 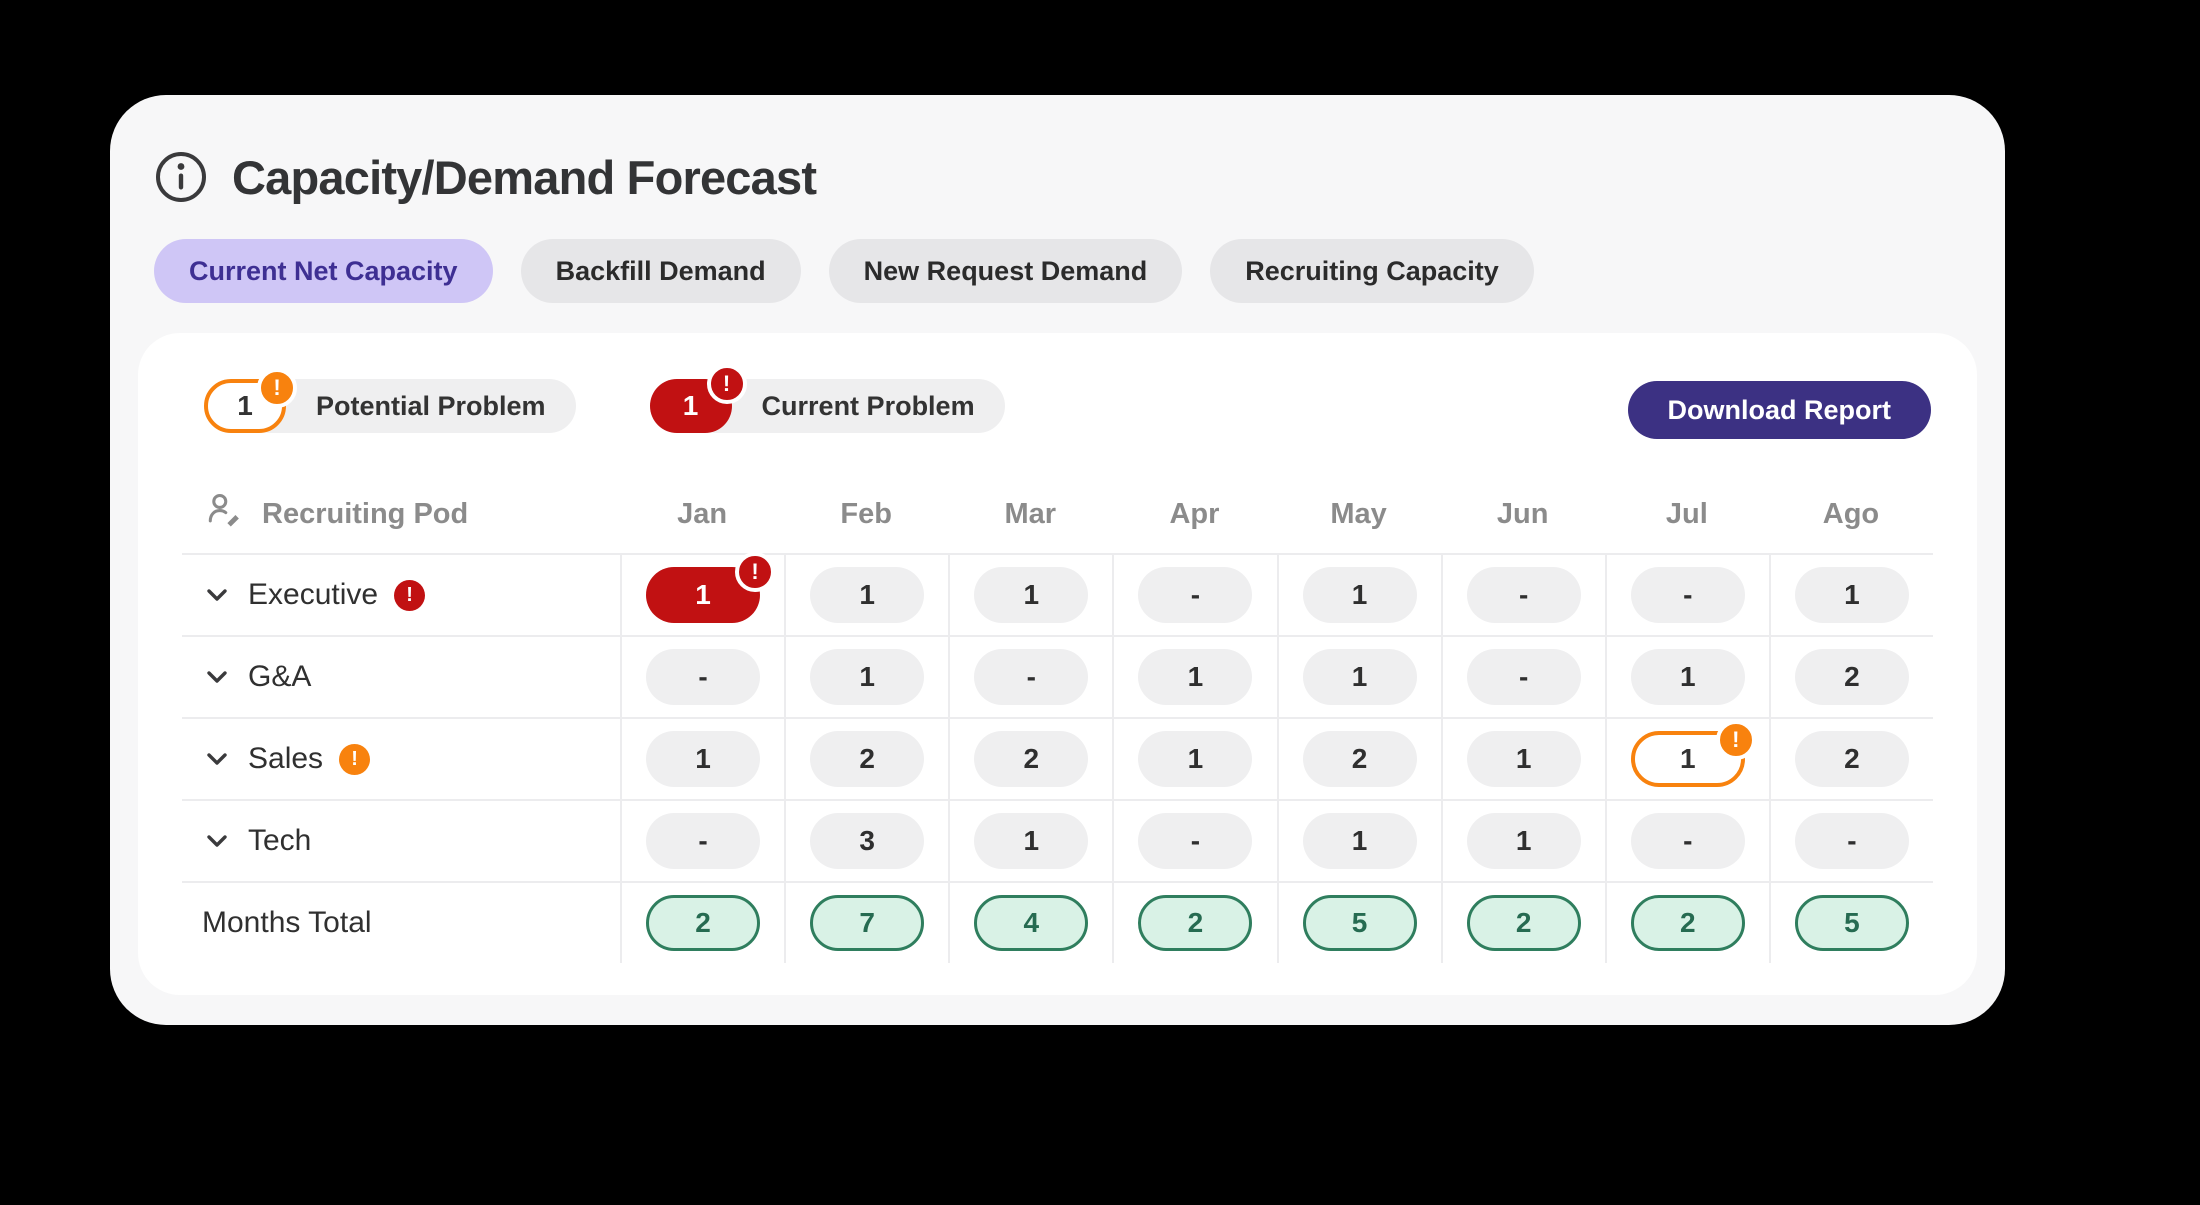 I want to click on table-row-months-total: Months Total 2 7 4 2 5 2 2 5, so click(x=1057, y=922).